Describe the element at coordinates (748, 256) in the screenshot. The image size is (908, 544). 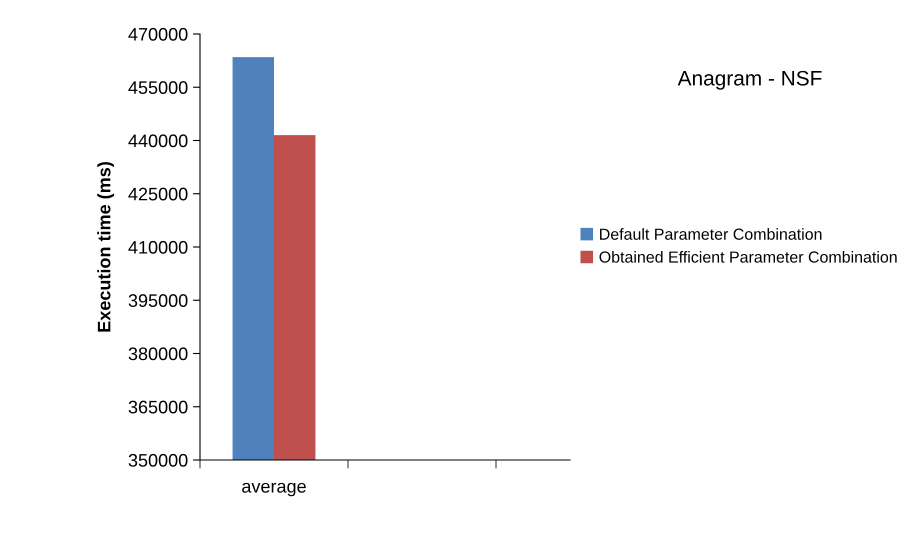
I see `legend-label: Obtained Efficient Parameter Combination` at that location.